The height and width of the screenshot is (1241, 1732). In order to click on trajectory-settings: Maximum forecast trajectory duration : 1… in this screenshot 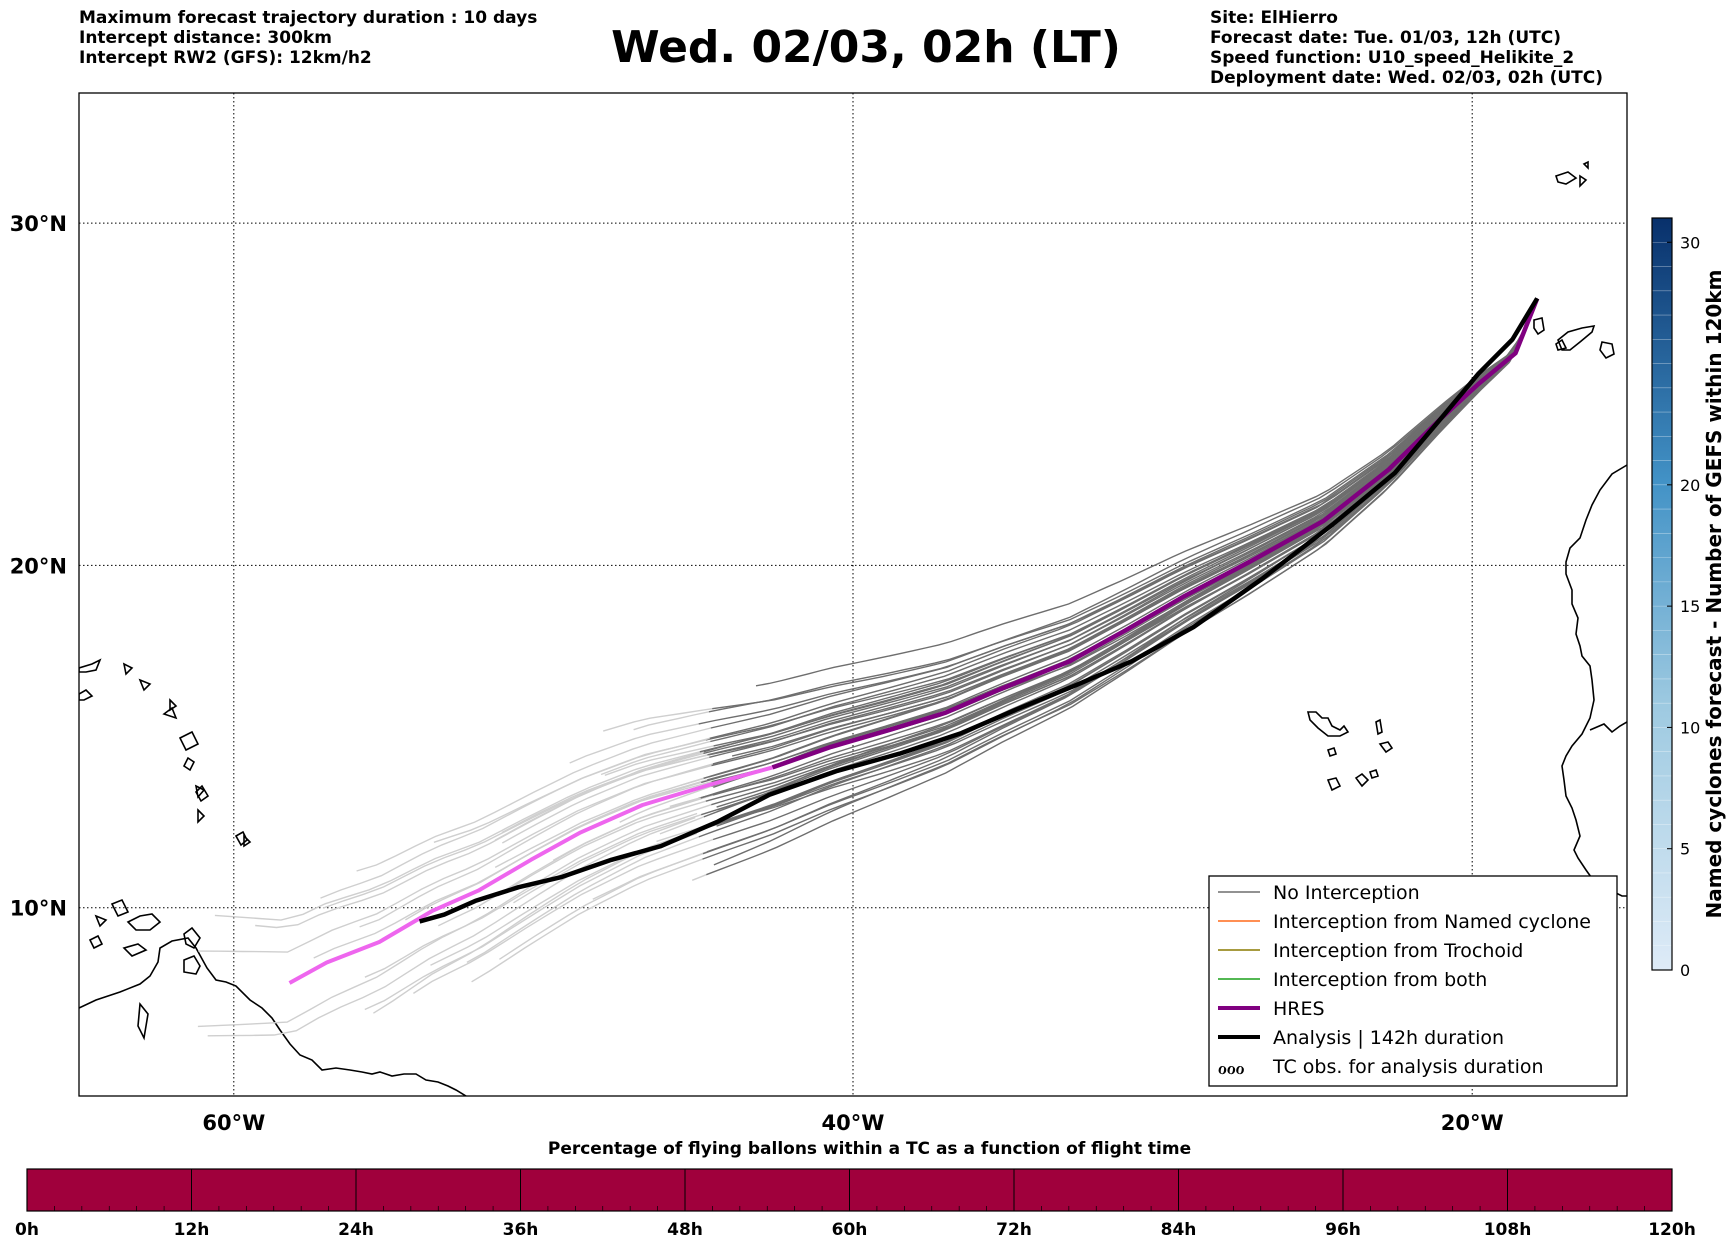, I will do `click(308, 38)`.